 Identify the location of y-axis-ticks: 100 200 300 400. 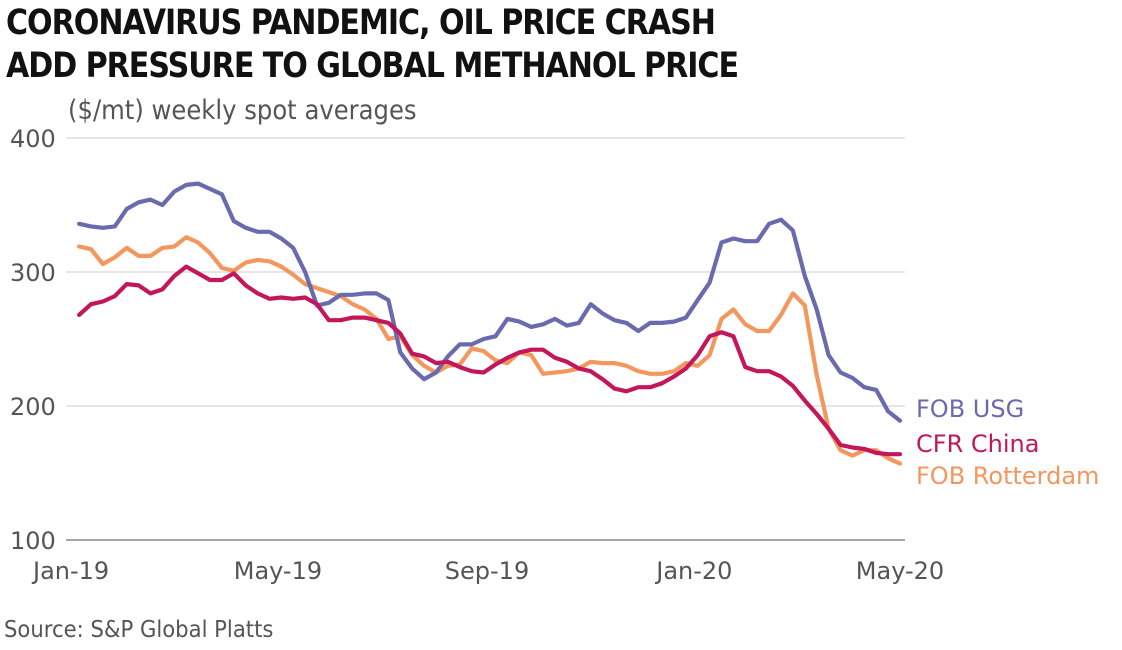
(33, 340).